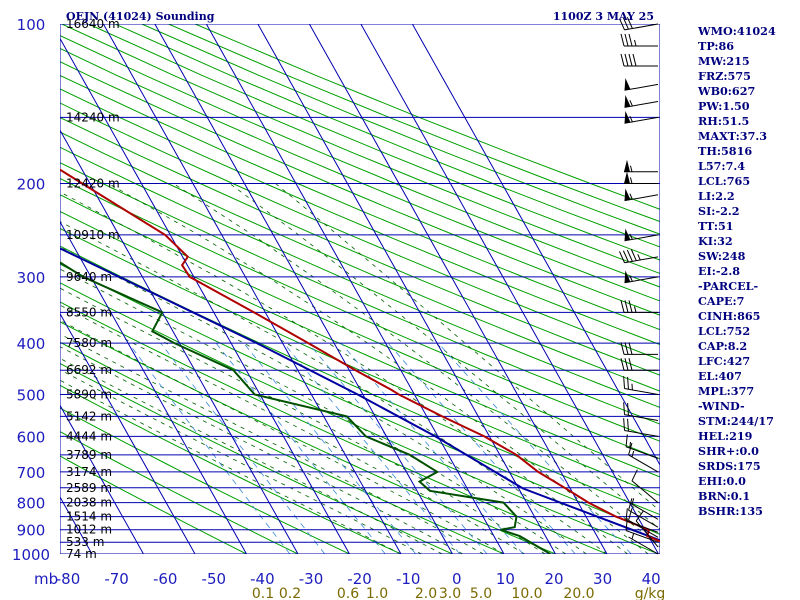  Describe the element at coordinates (719, 211) in the screenshot. I see `index-row: SI:-2.2` at that location.